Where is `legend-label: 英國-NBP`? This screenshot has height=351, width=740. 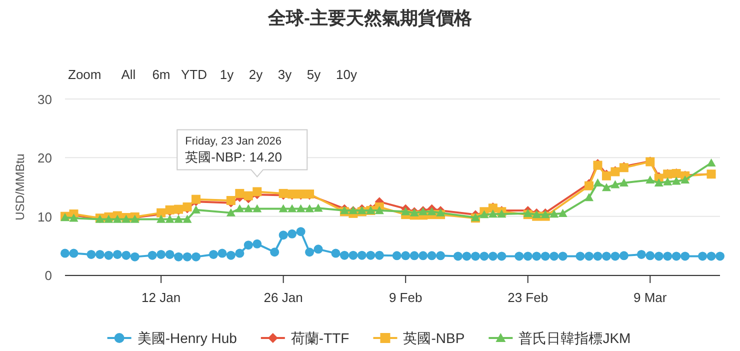
legend-label: 英國-NBP is located at coordinates (434, 338).